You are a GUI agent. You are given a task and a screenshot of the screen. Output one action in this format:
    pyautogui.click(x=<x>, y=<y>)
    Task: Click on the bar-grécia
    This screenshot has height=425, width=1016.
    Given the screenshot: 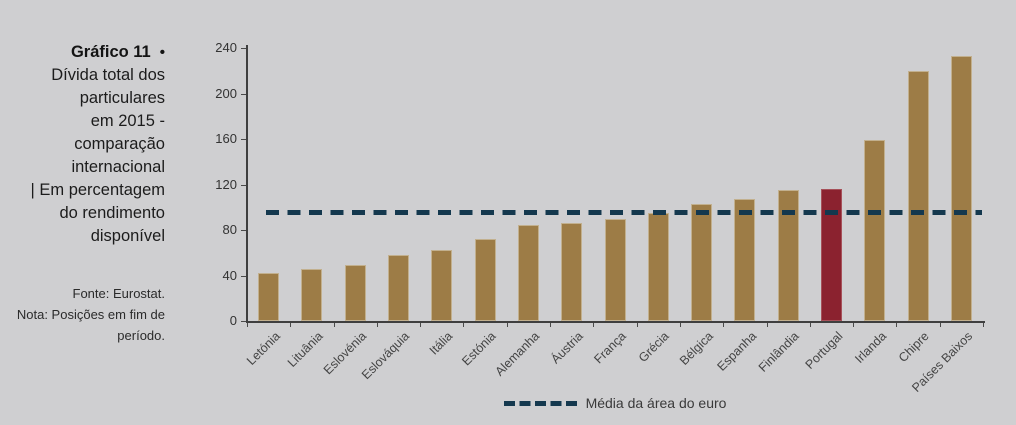 What is the action you would take?
    pyautogui.click(x=658, y=266)
    